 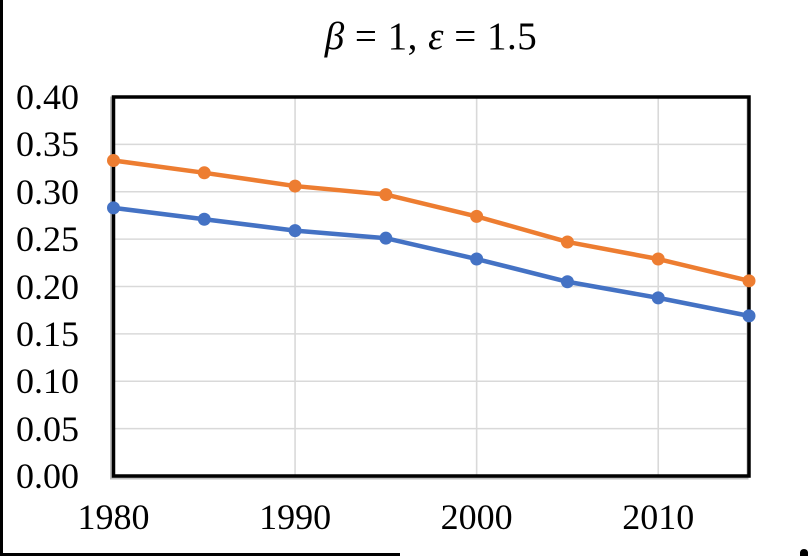 I want to click on y-tick-label: 0.20, so click(x=47, y=286).